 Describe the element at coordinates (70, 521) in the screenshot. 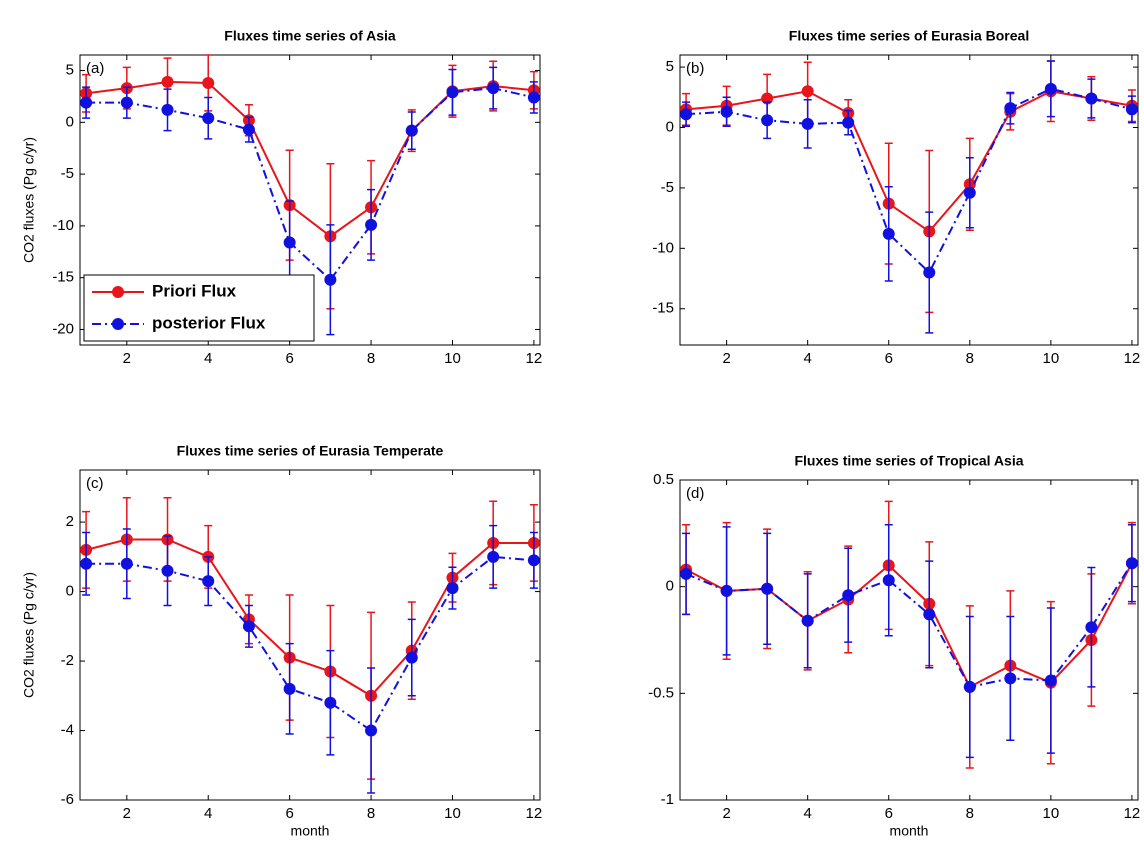

I see `y-tick-label: 2` at that location.